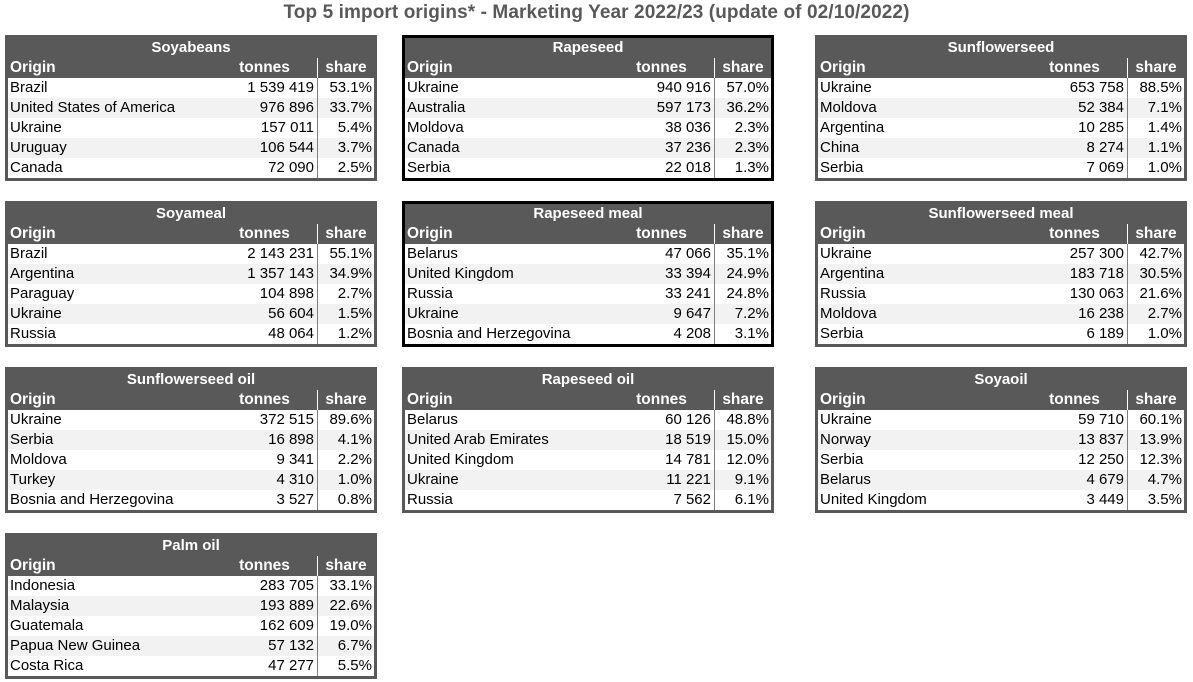 Image resolution: width=1193 pixels, height=682 pixels. I want to click on table-row: Ukraine 653 758 88.5%, so click(1001, 88).